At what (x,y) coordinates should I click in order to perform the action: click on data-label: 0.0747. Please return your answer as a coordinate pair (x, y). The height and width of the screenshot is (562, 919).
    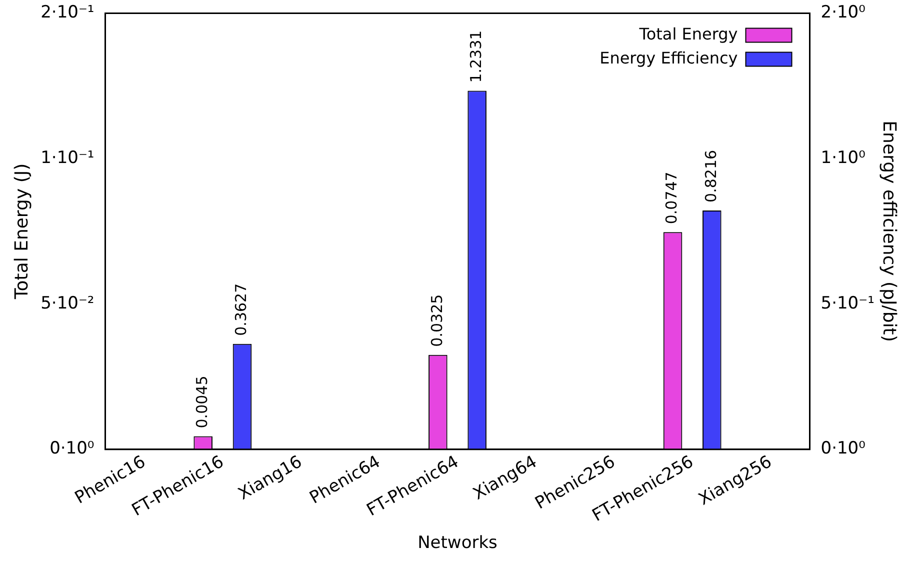
    Looking at the image, I should click on (671, 198).